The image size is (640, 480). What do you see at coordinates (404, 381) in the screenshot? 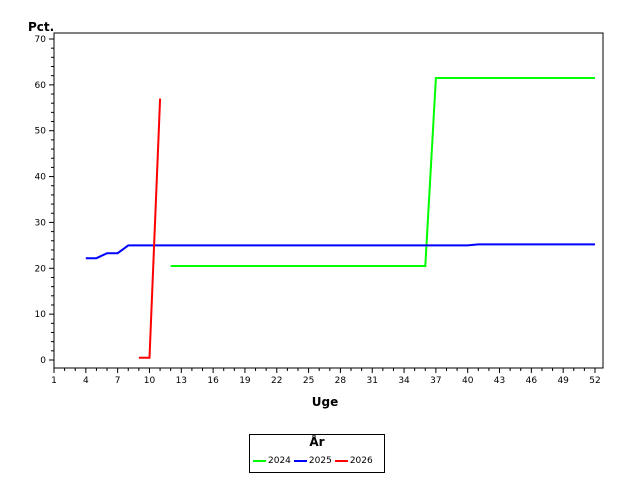
I see `x-tick-label: 34` at bounding box center [404, 381].